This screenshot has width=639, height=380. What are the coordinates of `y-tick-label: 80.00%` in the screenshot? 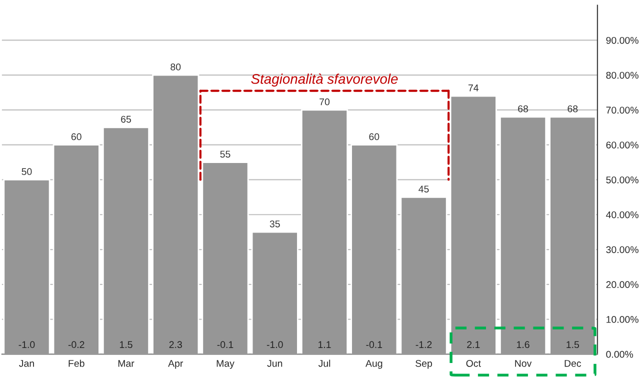 It's located at (622, 75).